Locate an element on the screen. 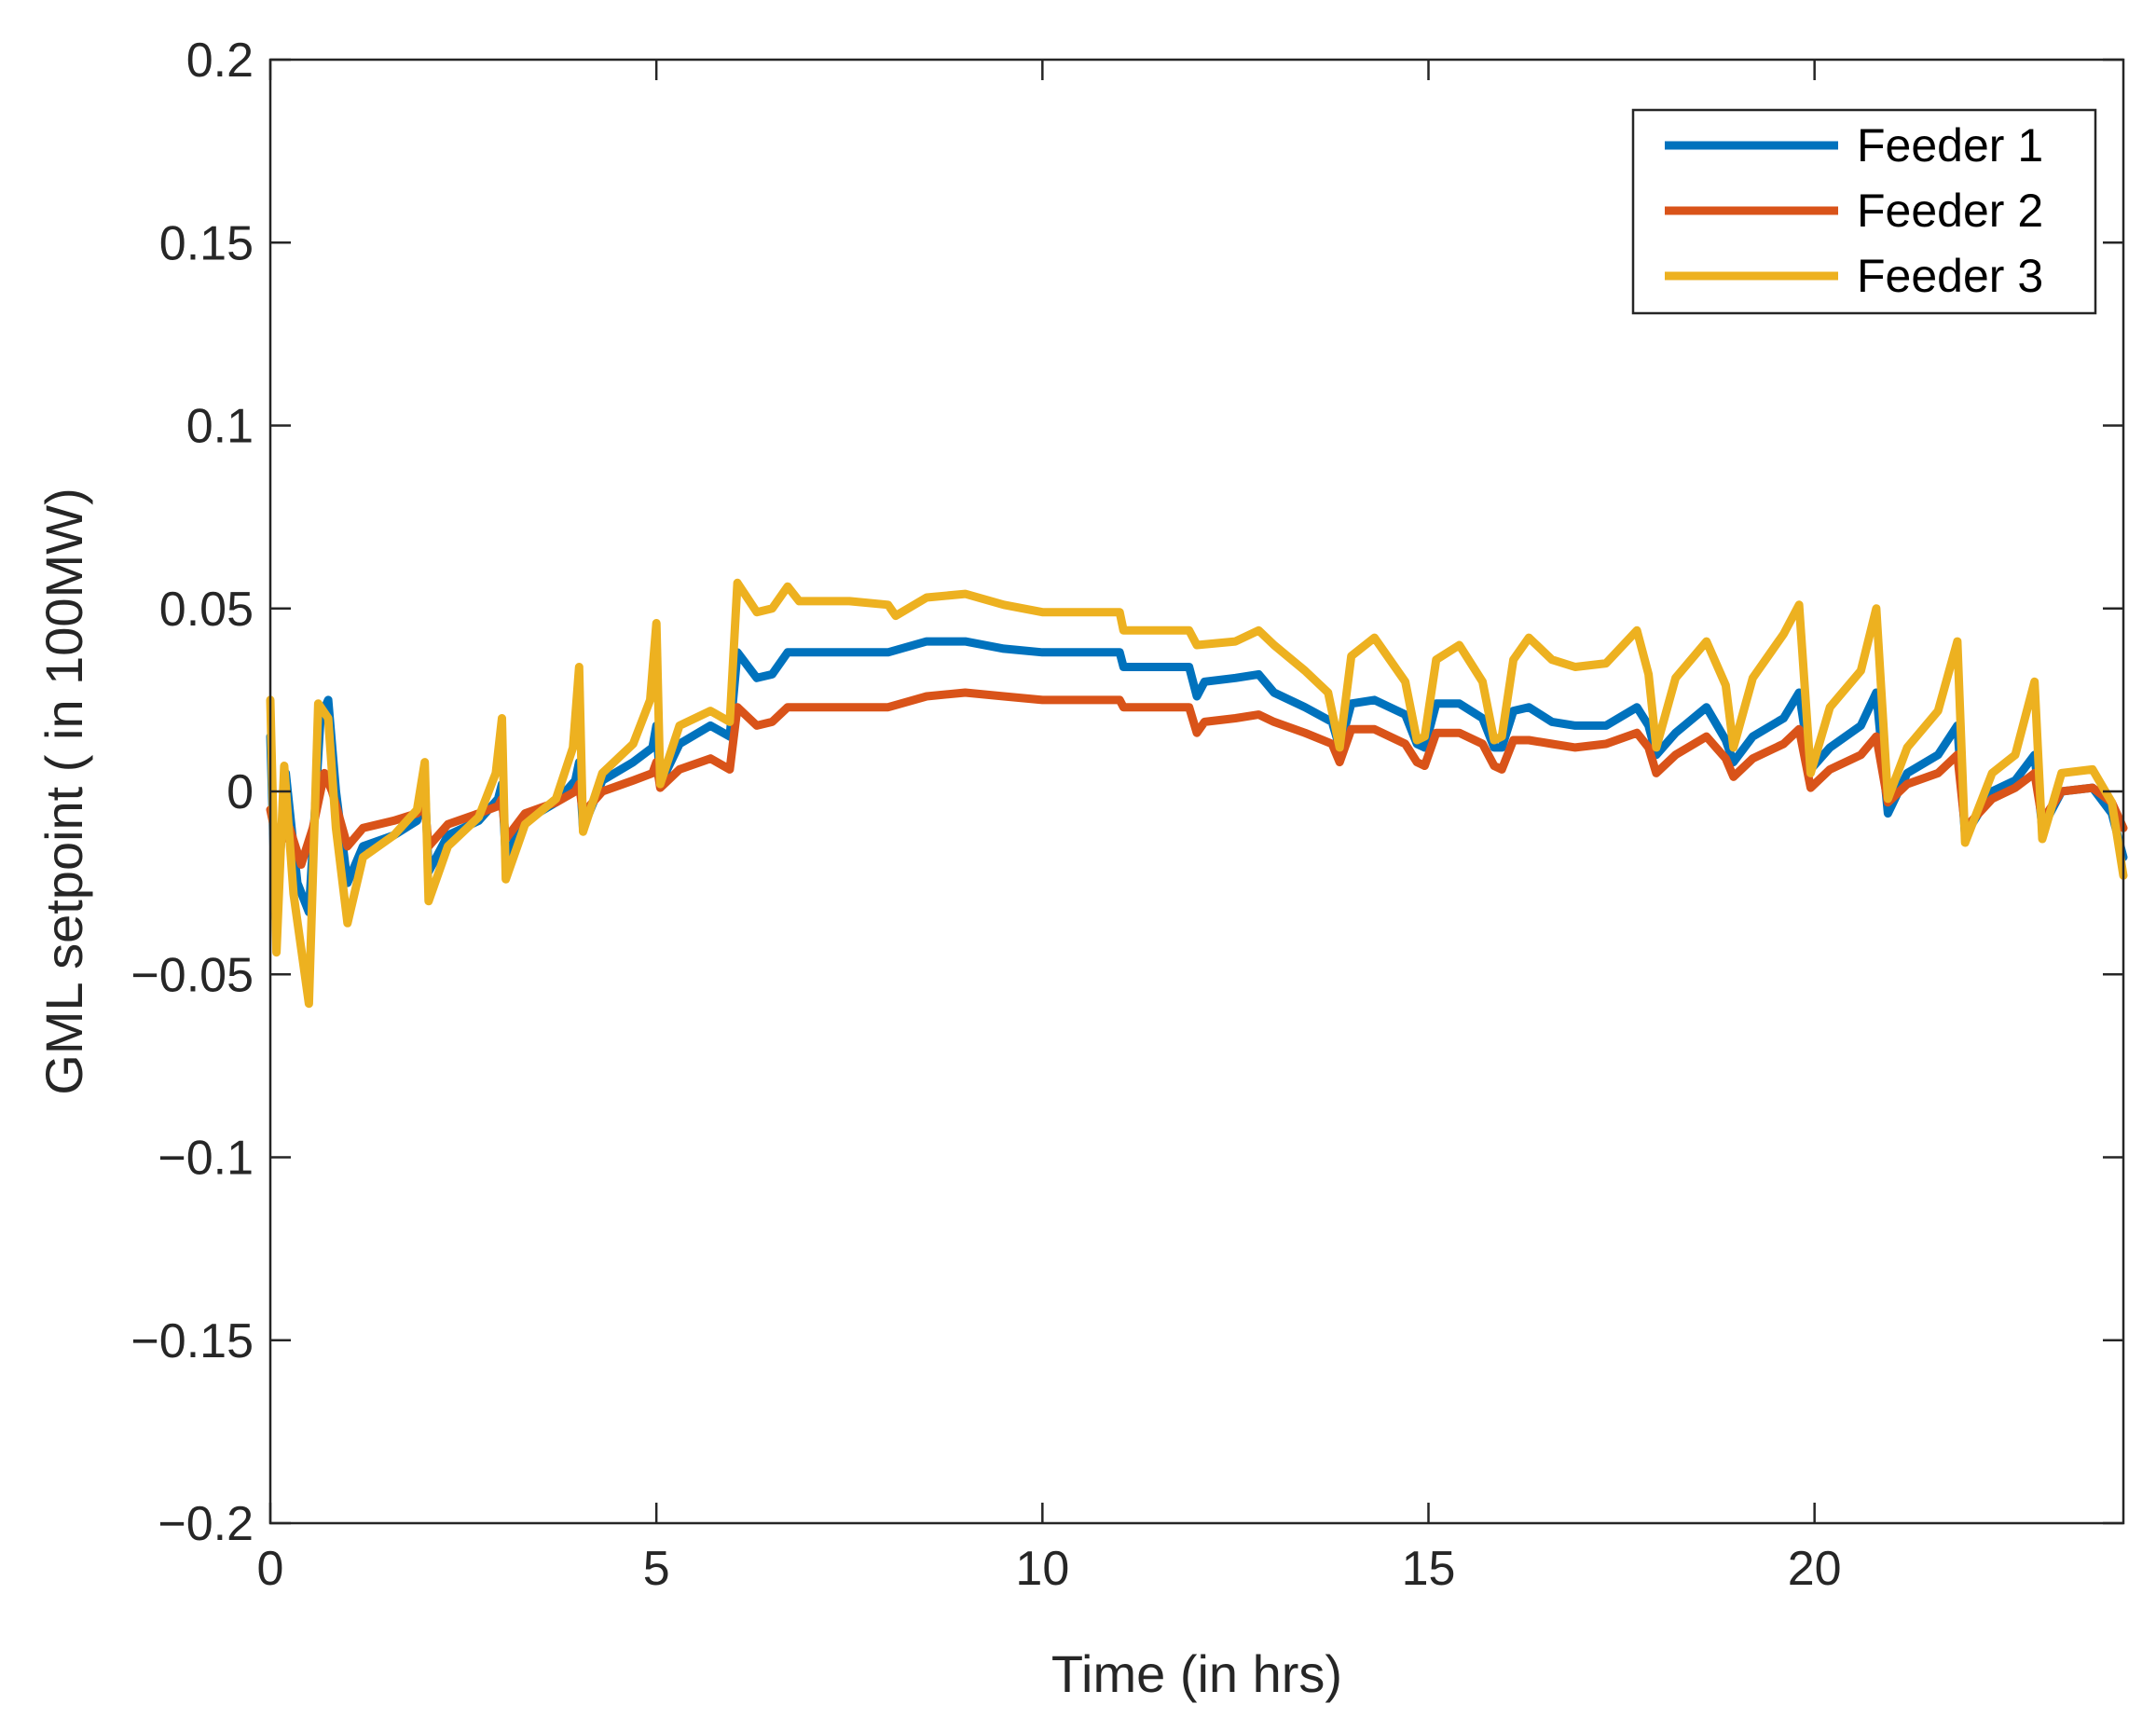 Image resolution: width=2156 pixels, height=1718 pixels. y-tick-label: 0.05 is located at coordinates (207, 610).